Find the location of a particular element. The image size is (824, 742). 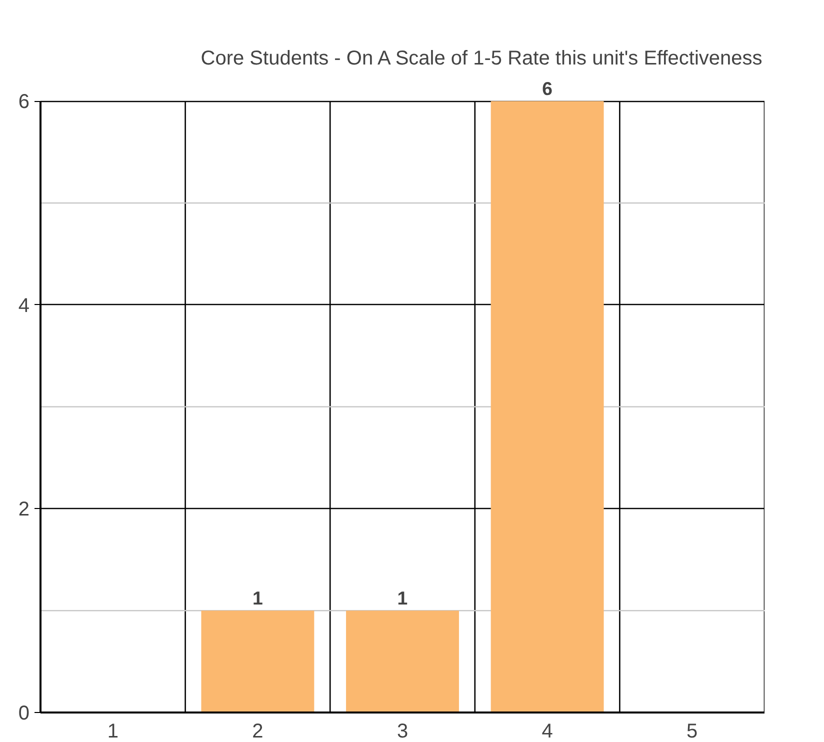

x-tick-label: 5 is located at coordinates (692, 731).